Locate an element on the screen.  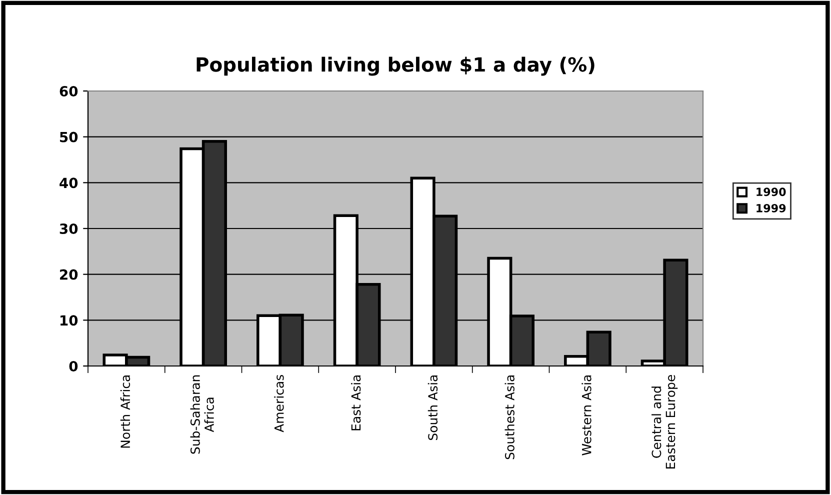
x-tick-label: North Africa is located at coordinates (125, 411).